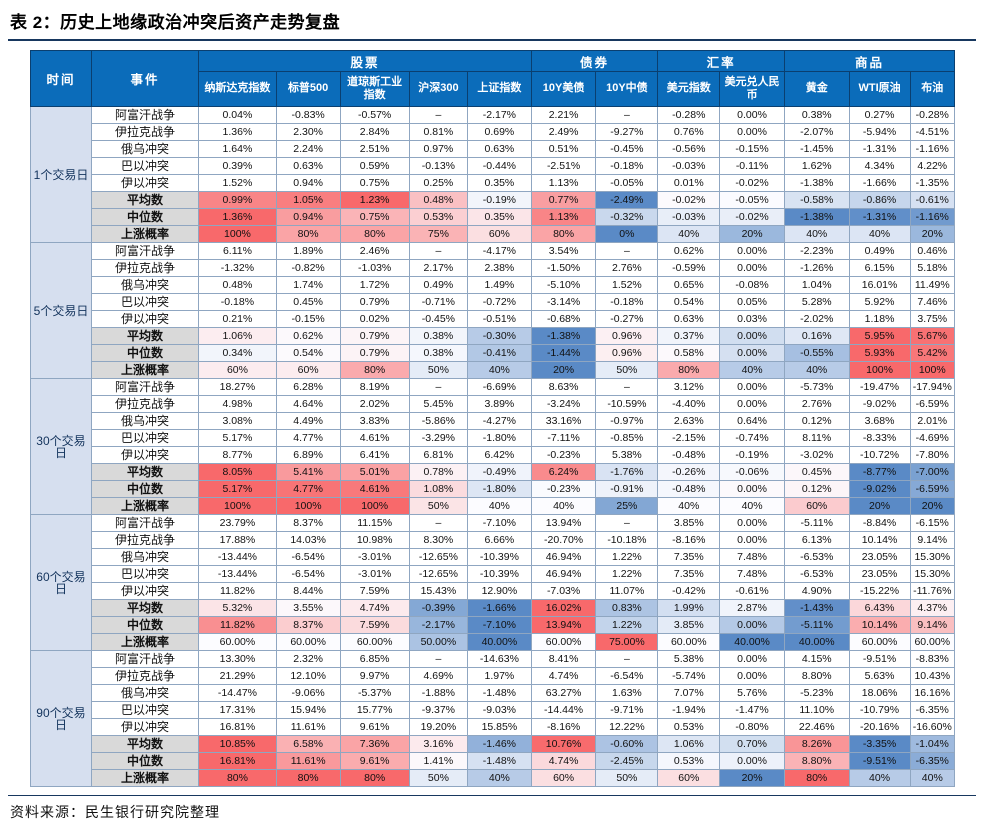 The image size is (984, 824). I want to click on value-cell: 1.52%, so click(237, 183).